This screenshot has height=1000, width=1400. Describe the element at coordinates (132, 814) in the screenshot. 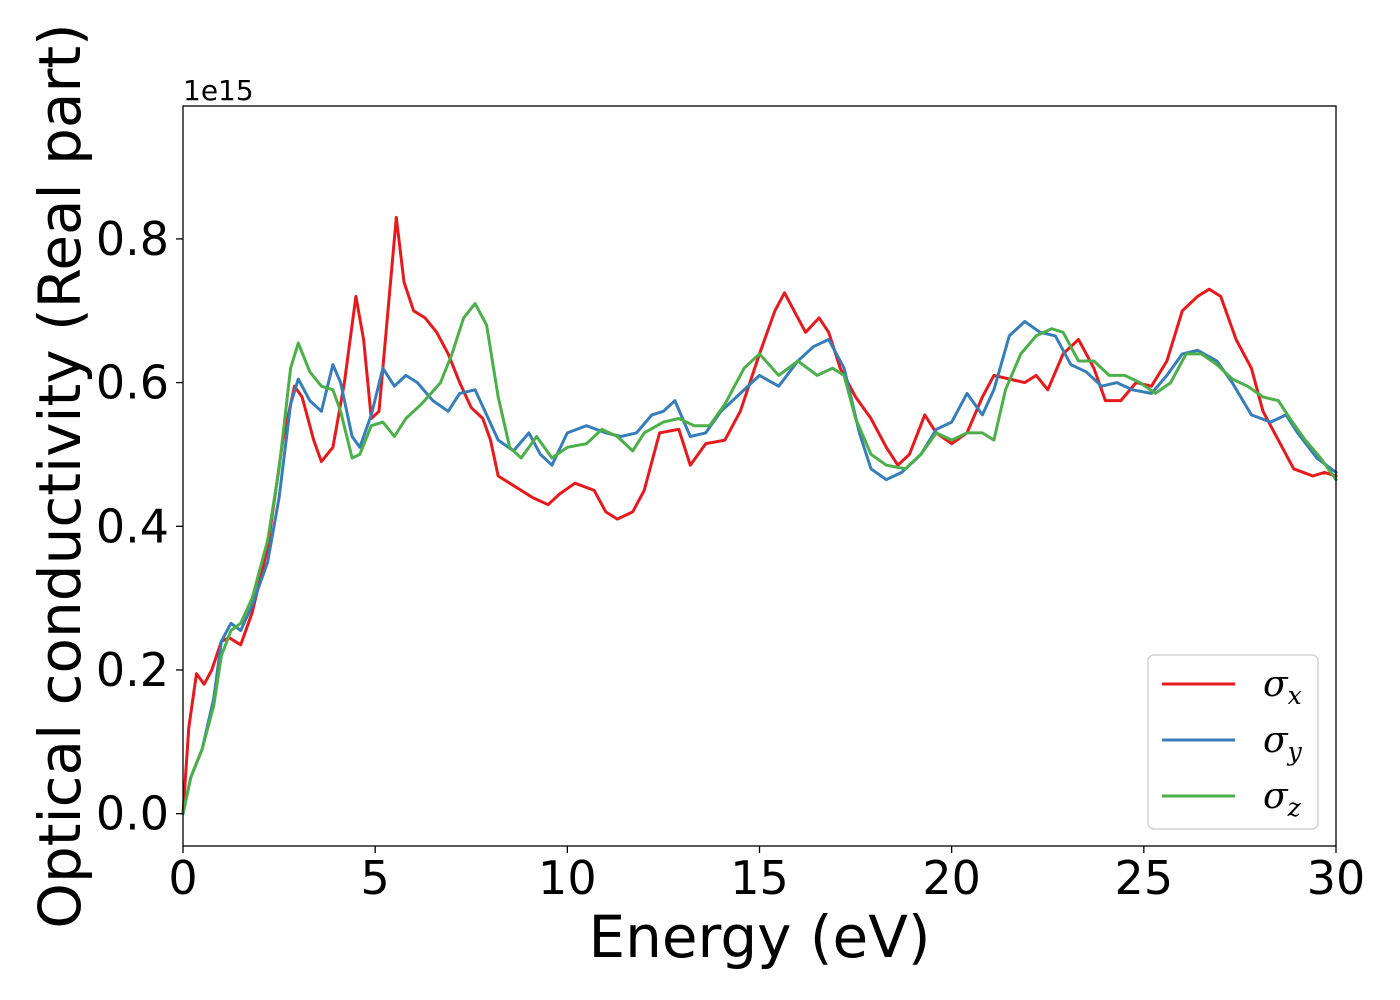

I see `y-tick-label: 0.0` at that location.